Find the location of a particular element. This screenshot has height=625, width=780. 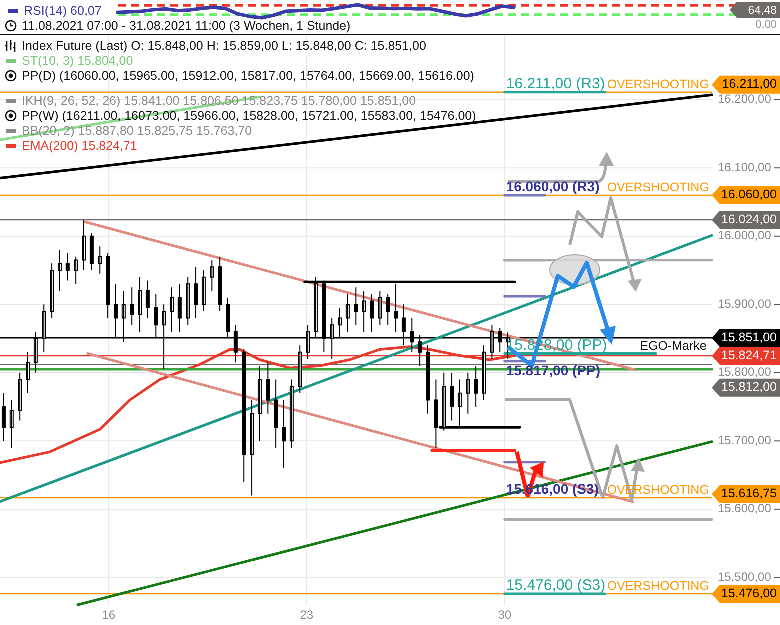

annotation: PP(D) (16060.00, 15965.00, 15912.00, 15817.00, 15764.00, 15669.00, 15616.00) is located at coordinates (248, 76).